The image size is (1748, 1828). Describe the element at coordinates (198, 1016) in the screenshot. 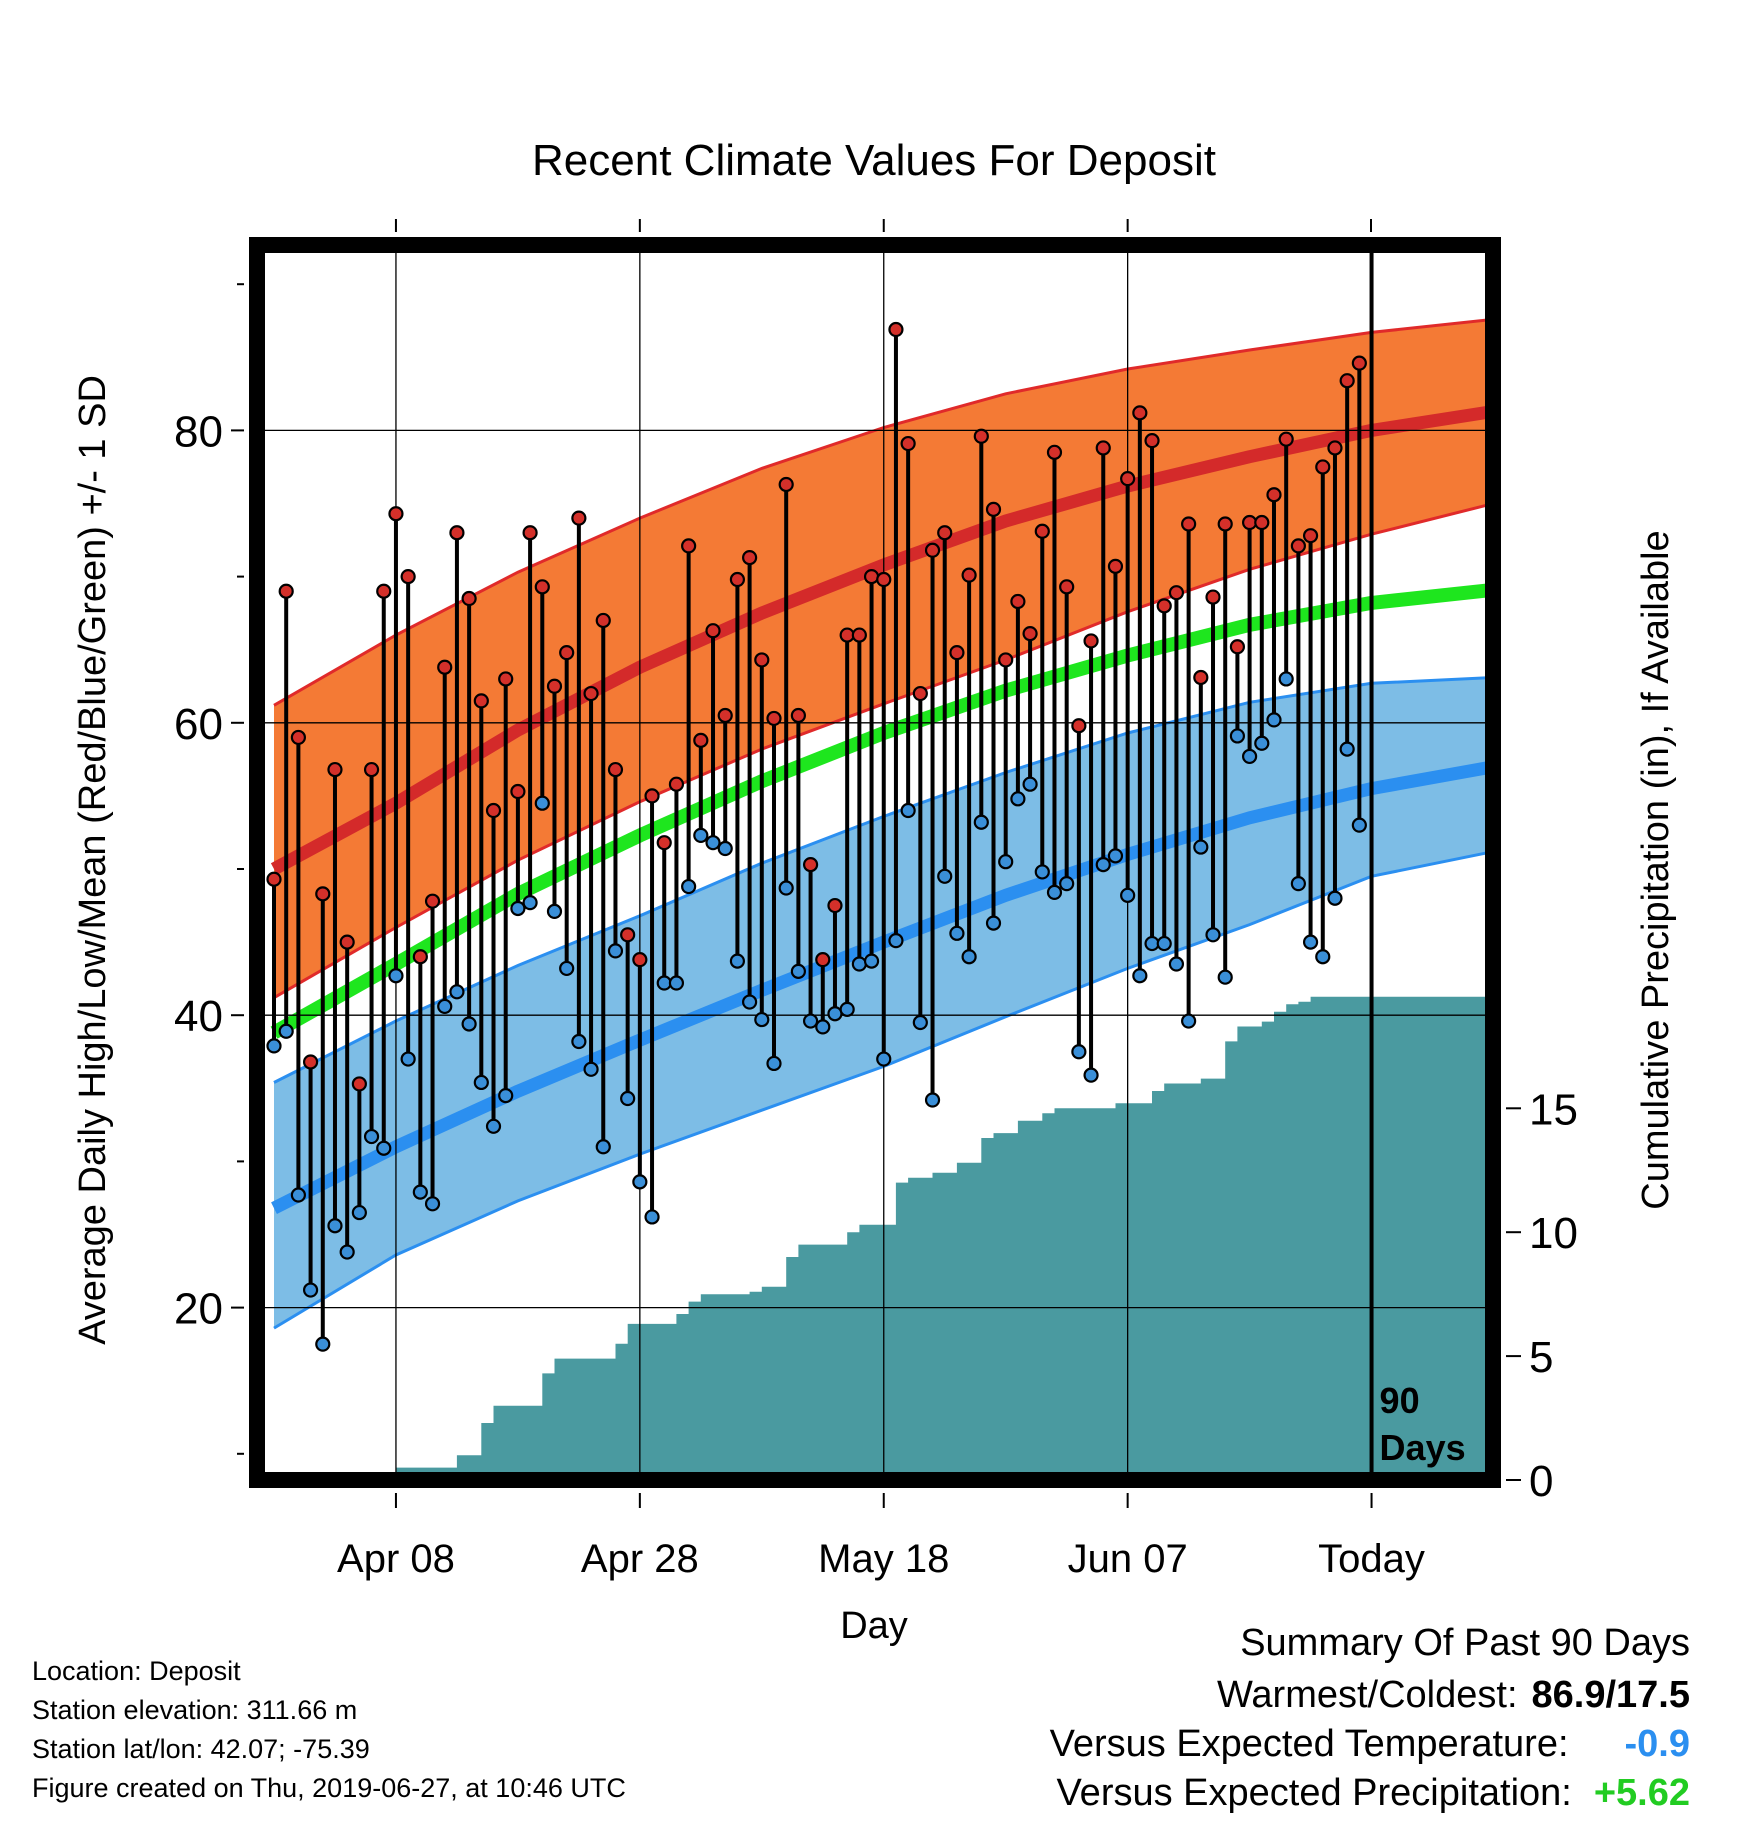

I see `y-tick-label: 40` at that location.